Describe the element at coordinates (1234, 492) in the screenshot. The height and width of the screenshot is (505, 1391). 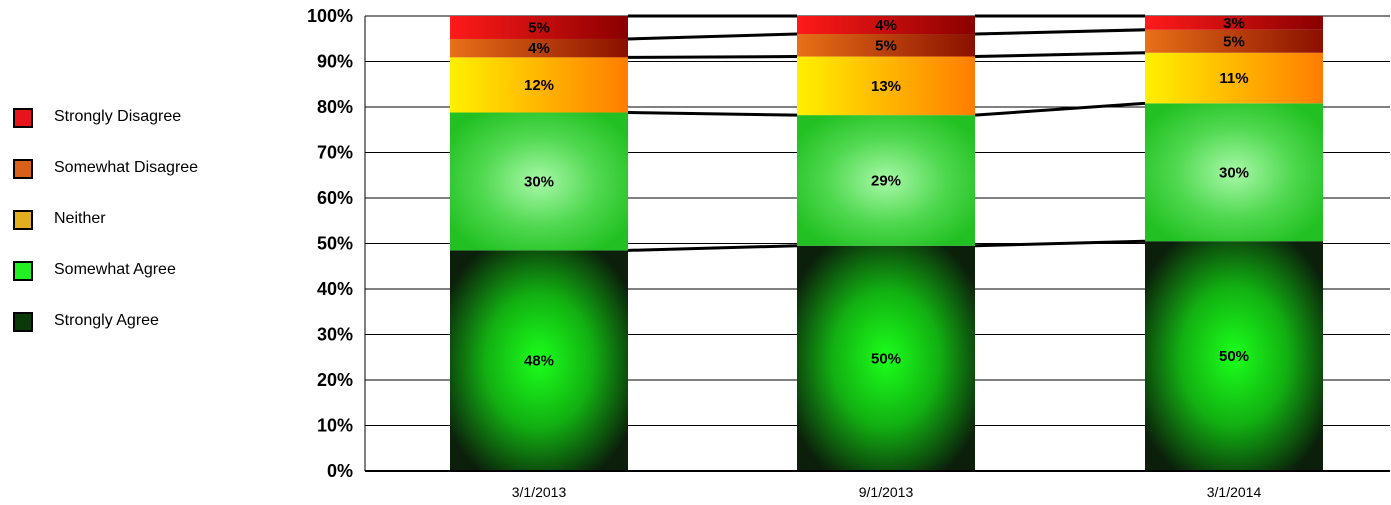
I see `x-tick-label: 3/1/2014` at that location.